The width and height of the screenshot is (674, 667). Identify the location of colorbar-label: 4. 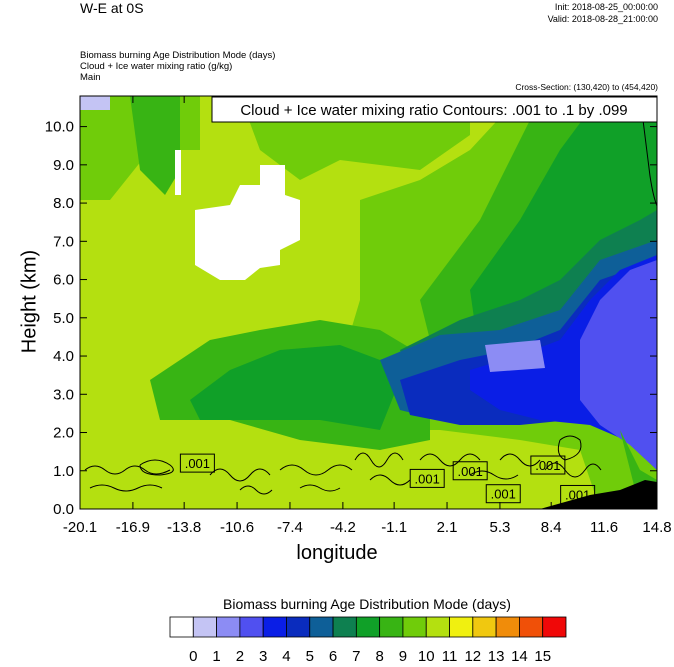
(286, 656).